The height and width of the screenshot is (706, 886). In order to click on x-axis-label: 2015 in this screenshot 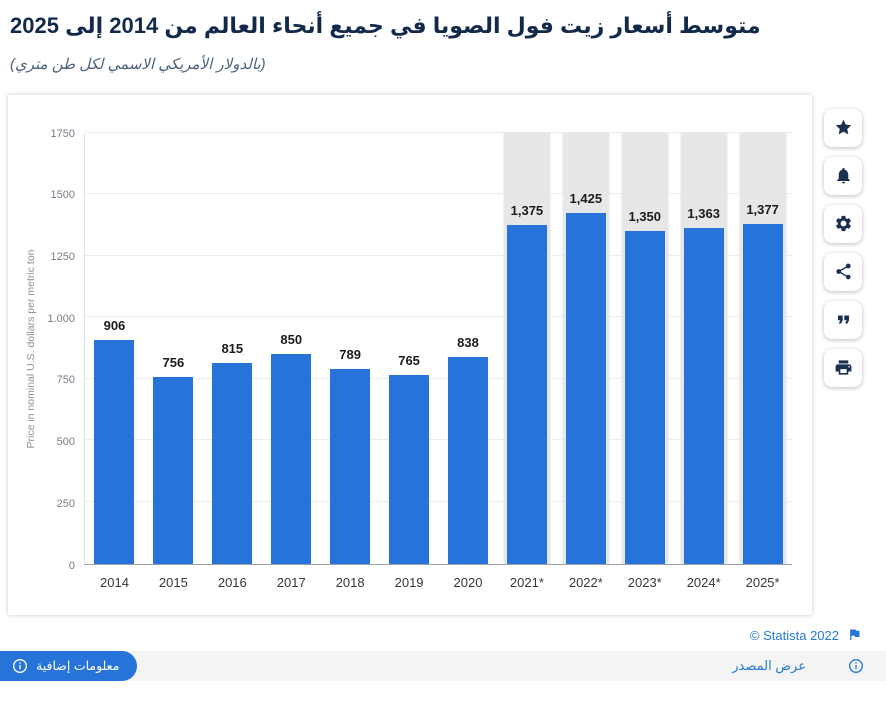, I will do `click(173, 582)`.